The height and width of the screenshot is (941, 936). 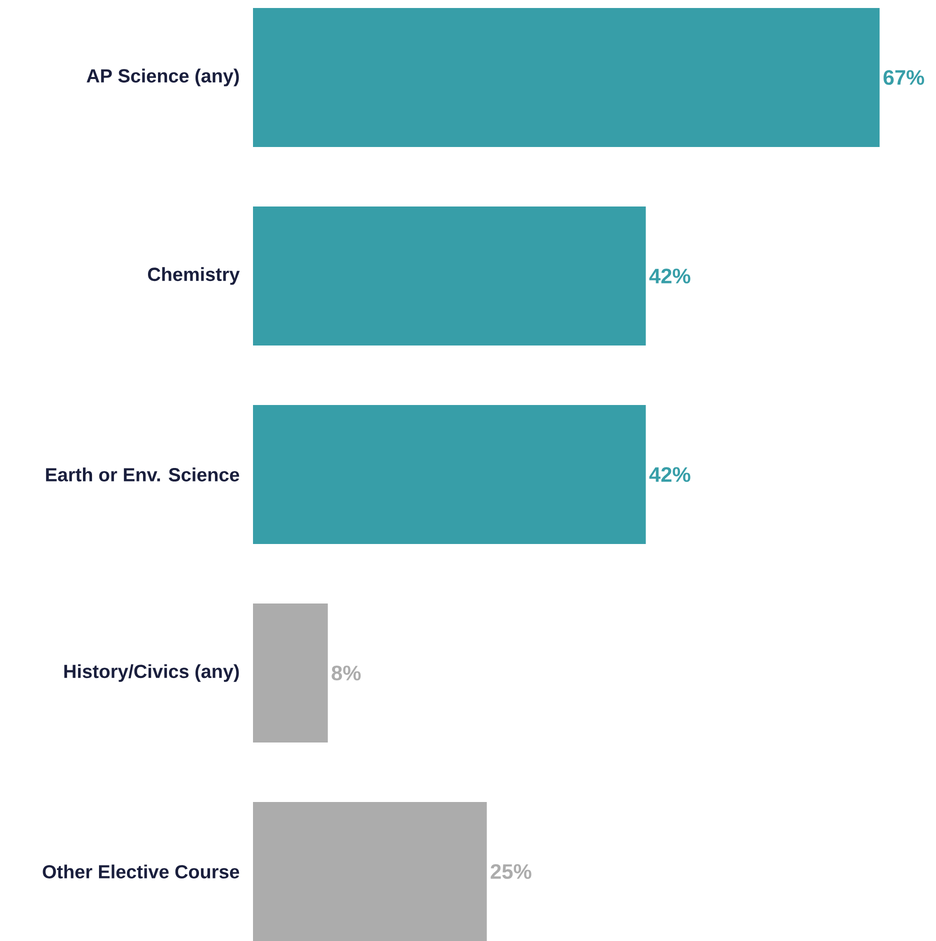 I want to click on y-tick-label: Chemistry, so click(x=194, y=276).